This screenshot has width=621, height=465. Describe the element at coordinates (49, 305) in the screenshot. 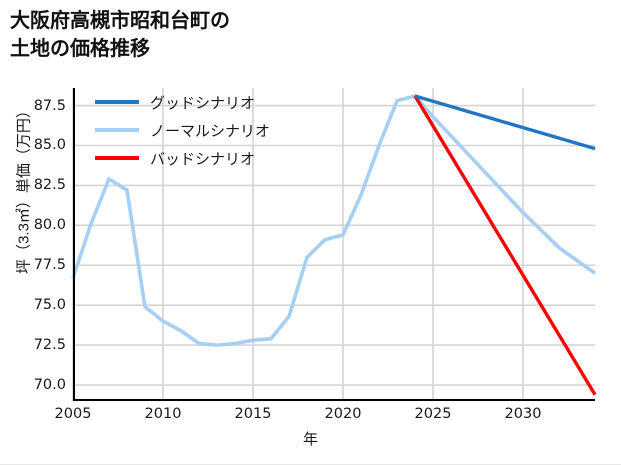

I see `y-tick-label: 75.0` at that location.